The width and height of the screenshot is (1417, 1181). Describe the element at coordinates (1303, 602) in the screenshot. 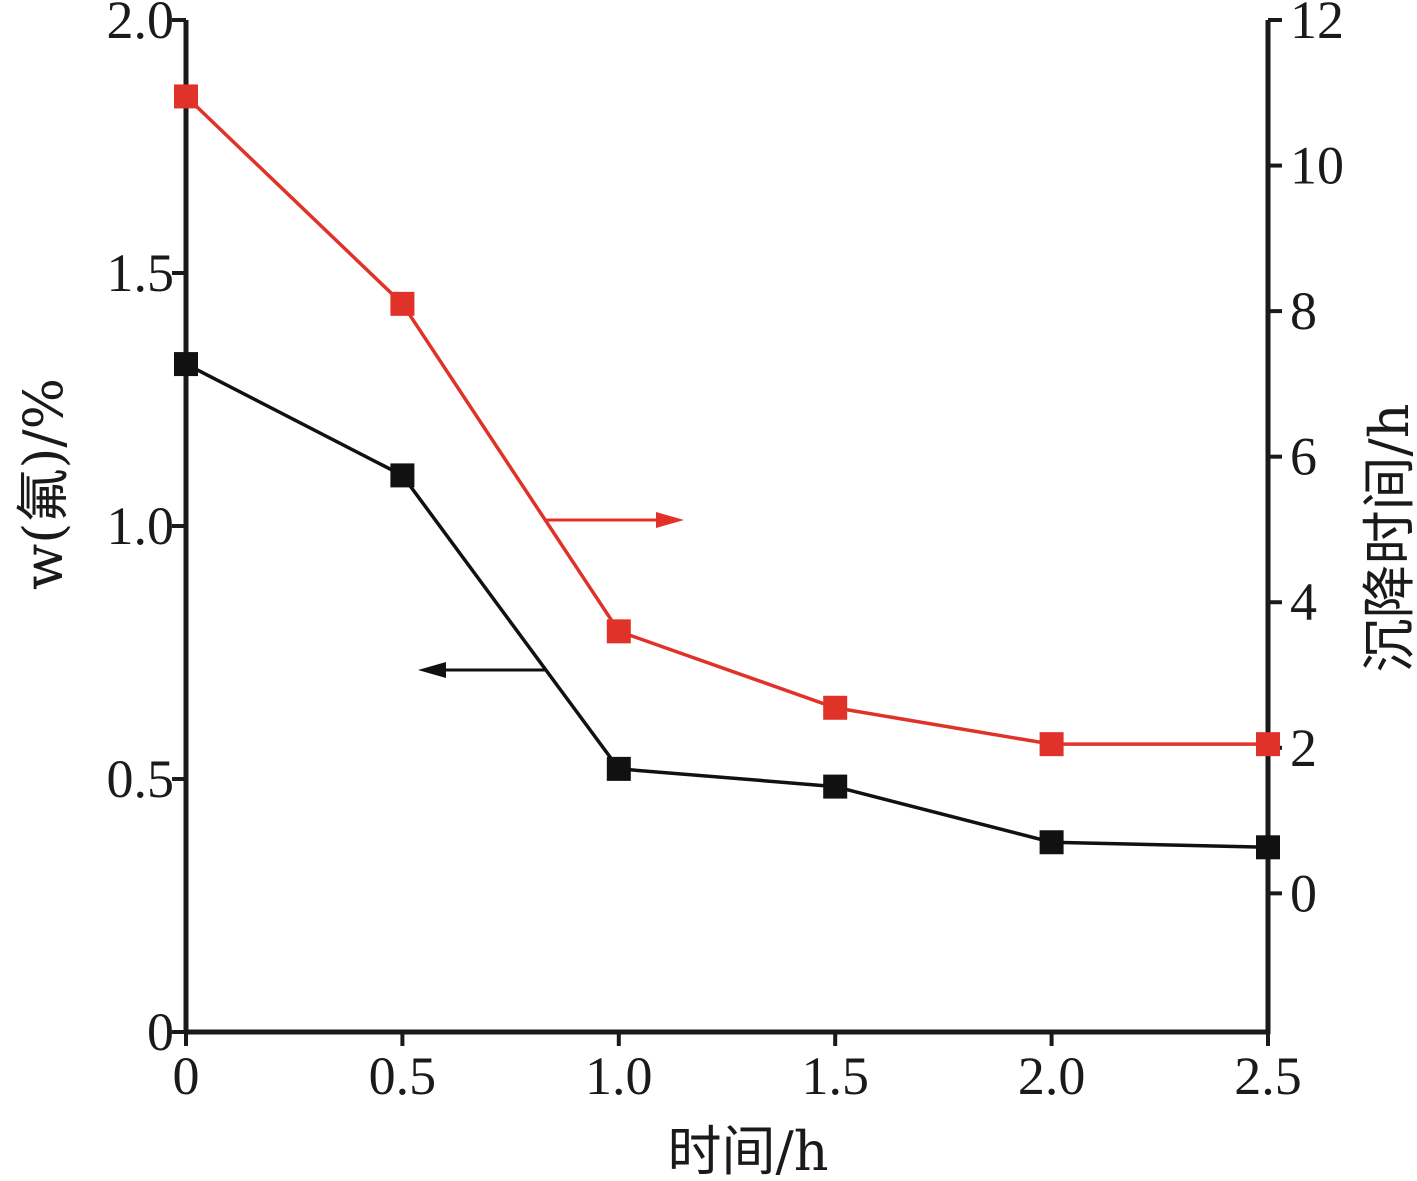

I see `y-right-tick-label: 4` at that location.